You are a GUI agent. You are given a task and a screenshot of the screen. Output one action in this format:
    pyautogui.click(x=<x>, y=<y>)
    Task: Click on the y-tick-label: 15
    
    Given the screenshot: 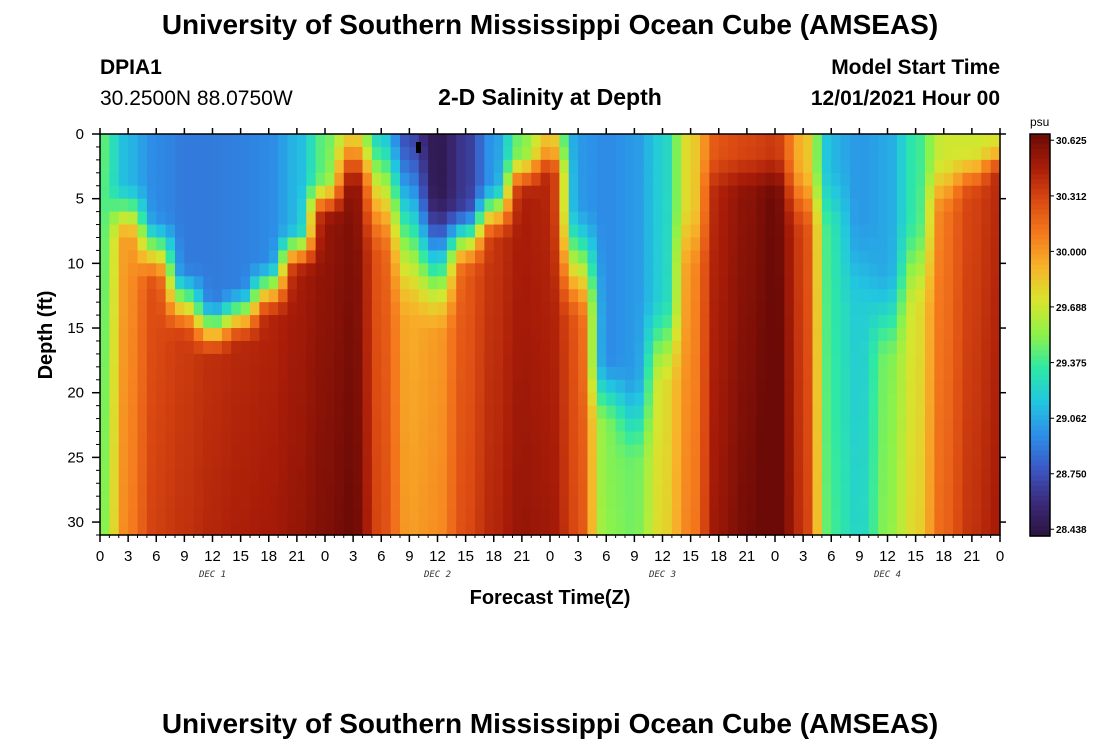 What is the action you would take?
    pyautogui.click(x=75, y=328)
    